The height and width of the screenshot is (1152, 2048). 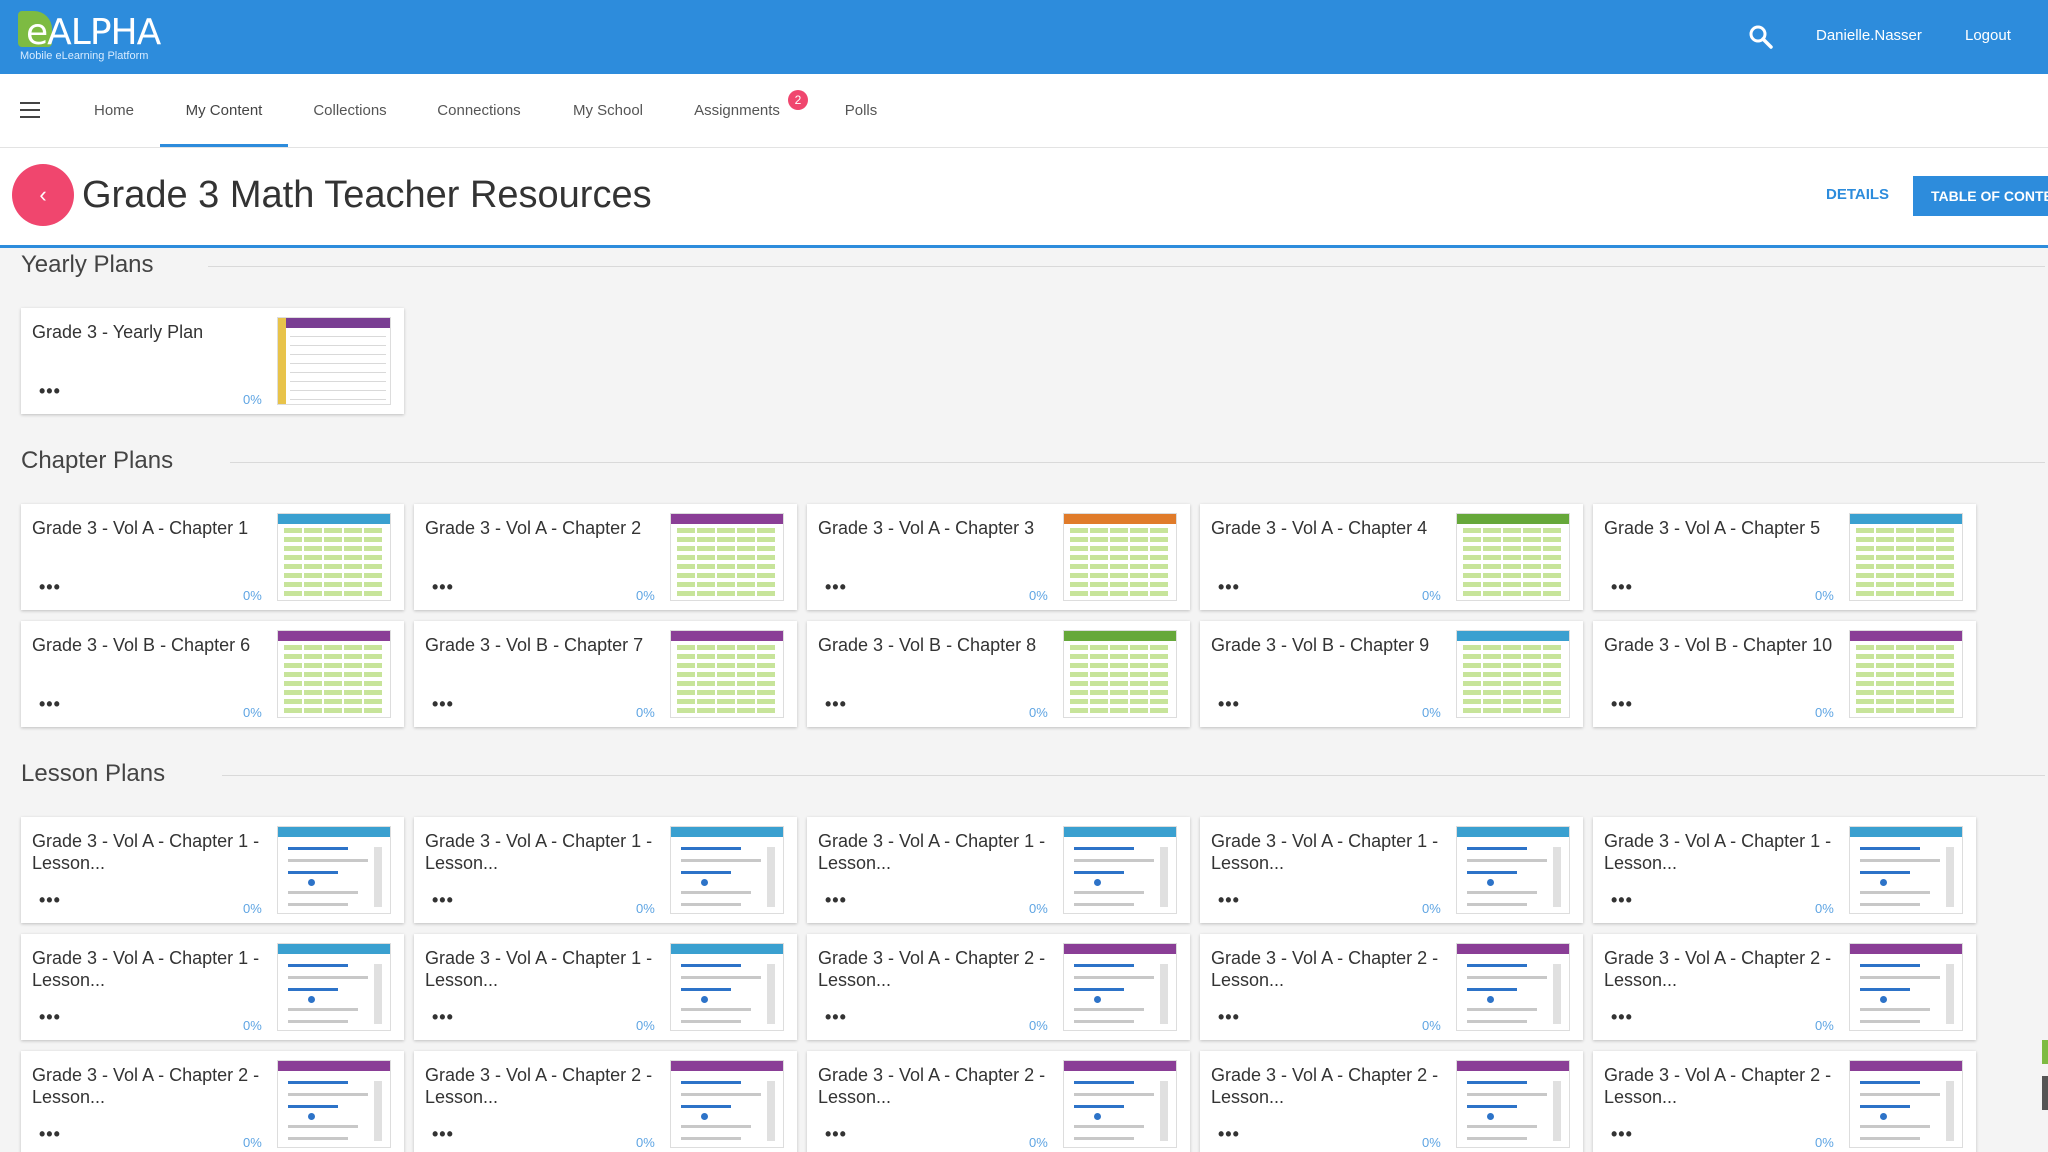 I want to click on table-of-contents-button: TABLE OF CONTENTS, so click(x=1980, y=196).